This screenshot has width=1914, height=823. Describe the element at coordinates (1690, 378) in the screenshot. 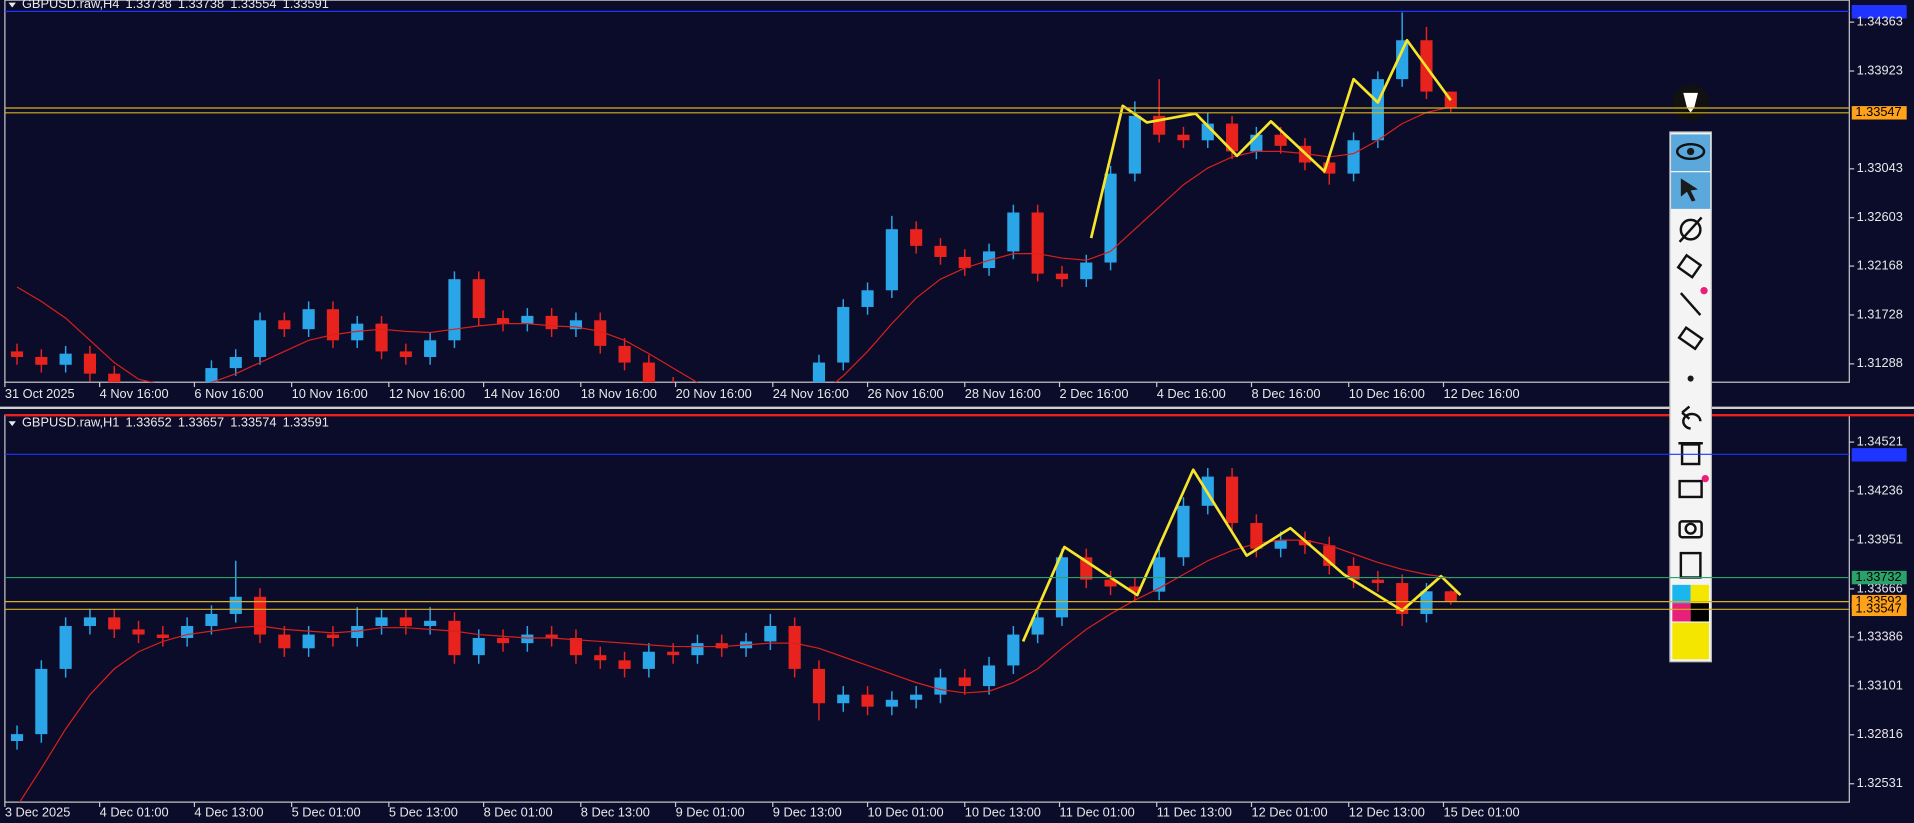

I see `point-size-button` at that location.